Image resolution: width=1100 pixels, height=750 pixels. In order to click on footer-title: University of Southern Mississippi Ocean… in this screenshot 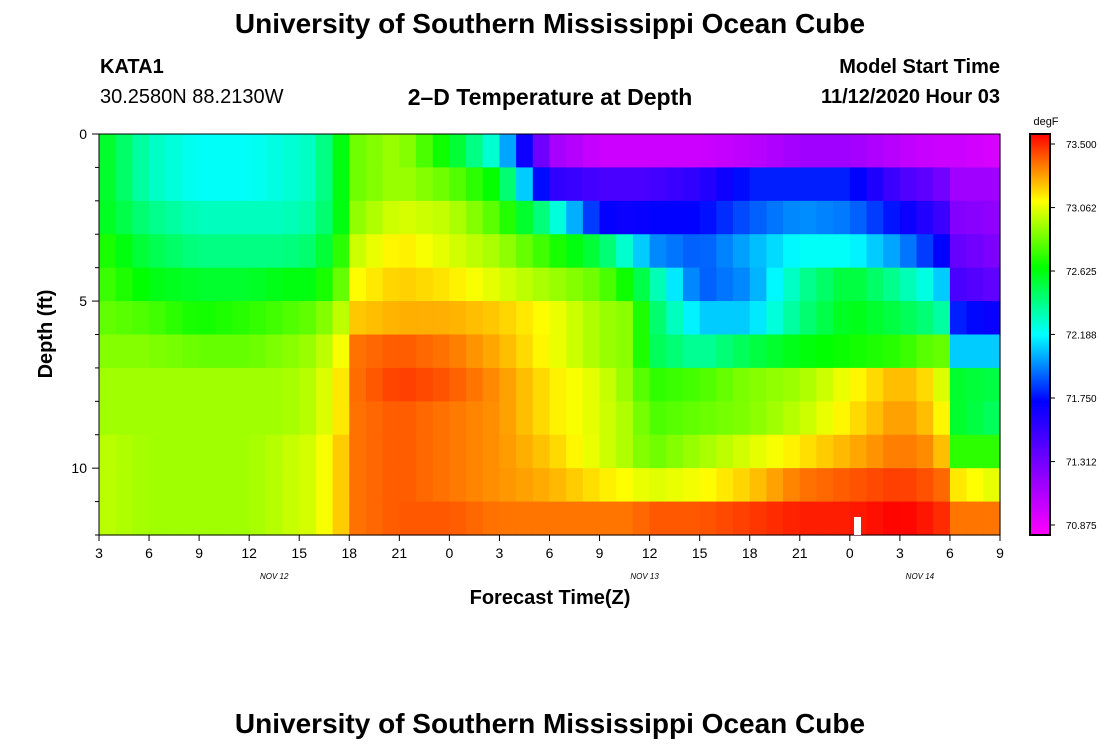, I will do `click(550, 723)`.